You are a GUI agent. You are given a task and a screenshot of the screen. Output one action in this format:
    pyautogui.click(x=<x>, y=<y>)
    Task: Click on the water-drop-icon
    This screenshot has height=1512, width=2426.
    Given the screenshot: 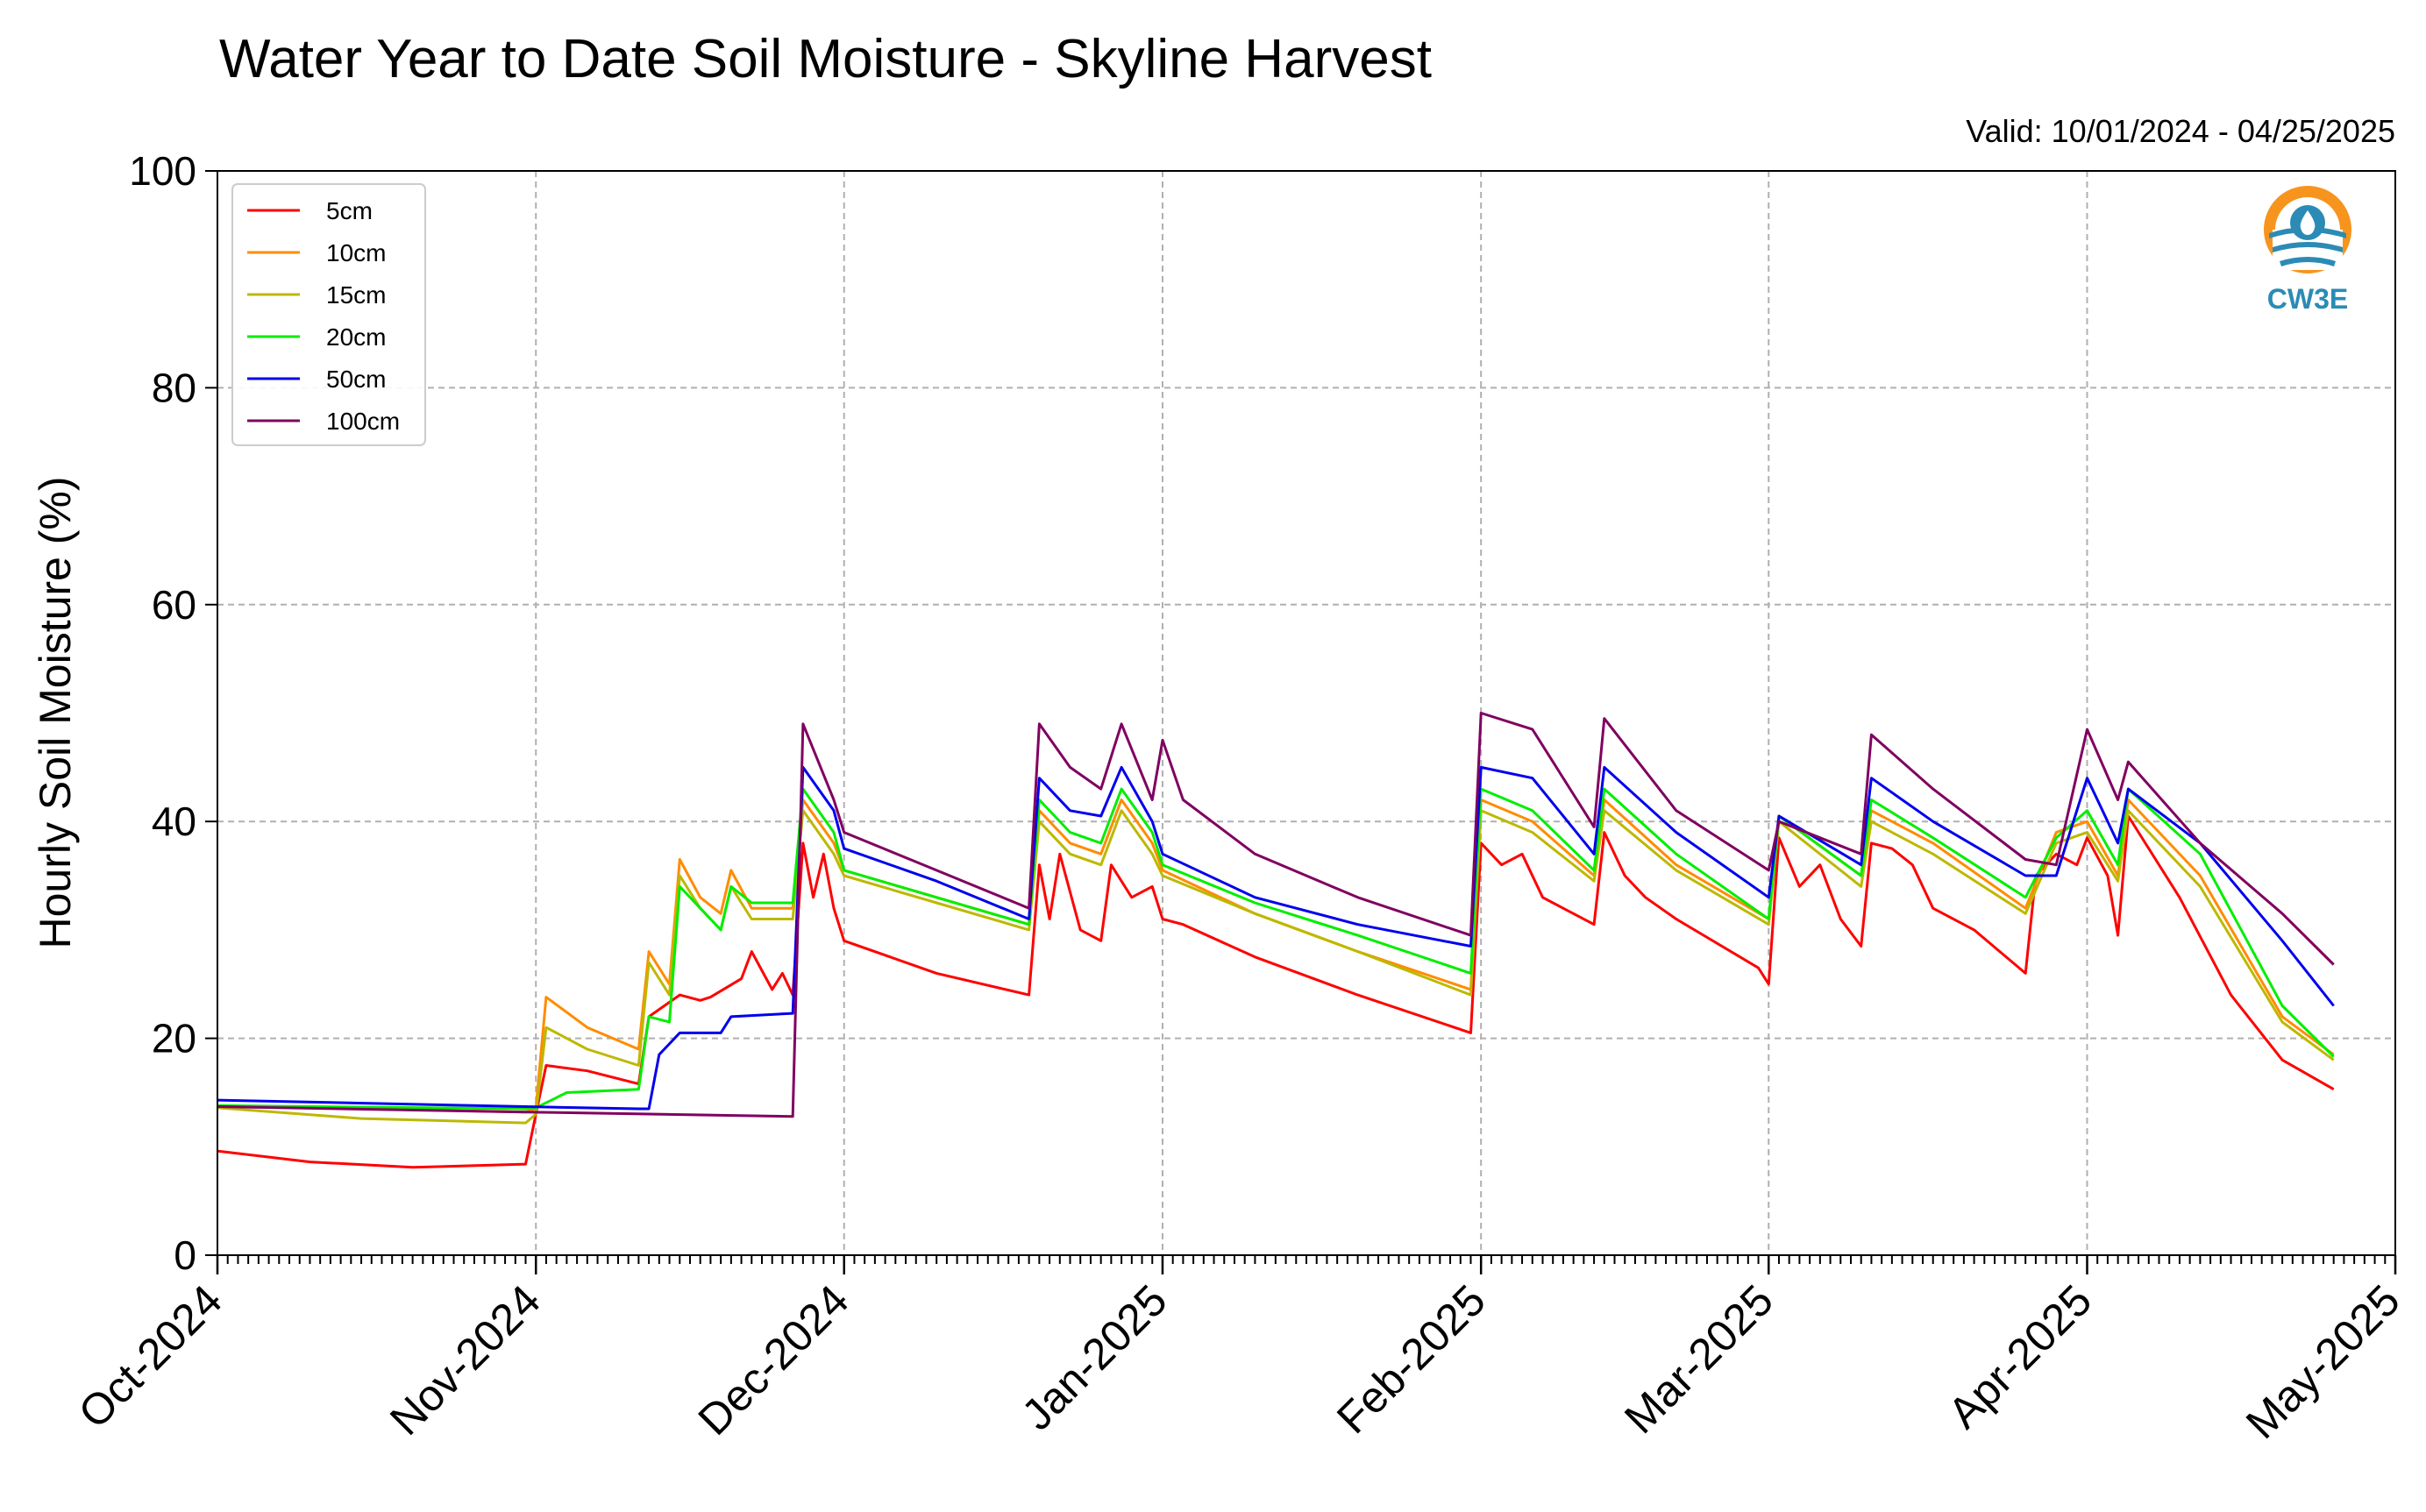 What is the action you would take?
    pyautogui.click(x=2308, y=222)
    